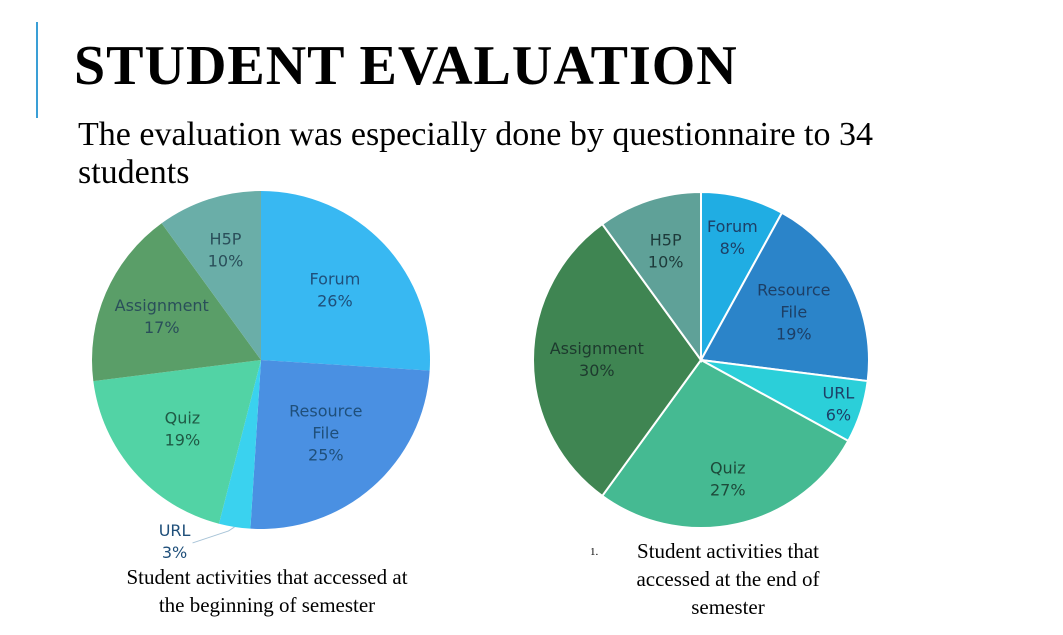 The image size is (1063, 635). I want to click on pie-slice-beginning-h5p, so click(211, 275).